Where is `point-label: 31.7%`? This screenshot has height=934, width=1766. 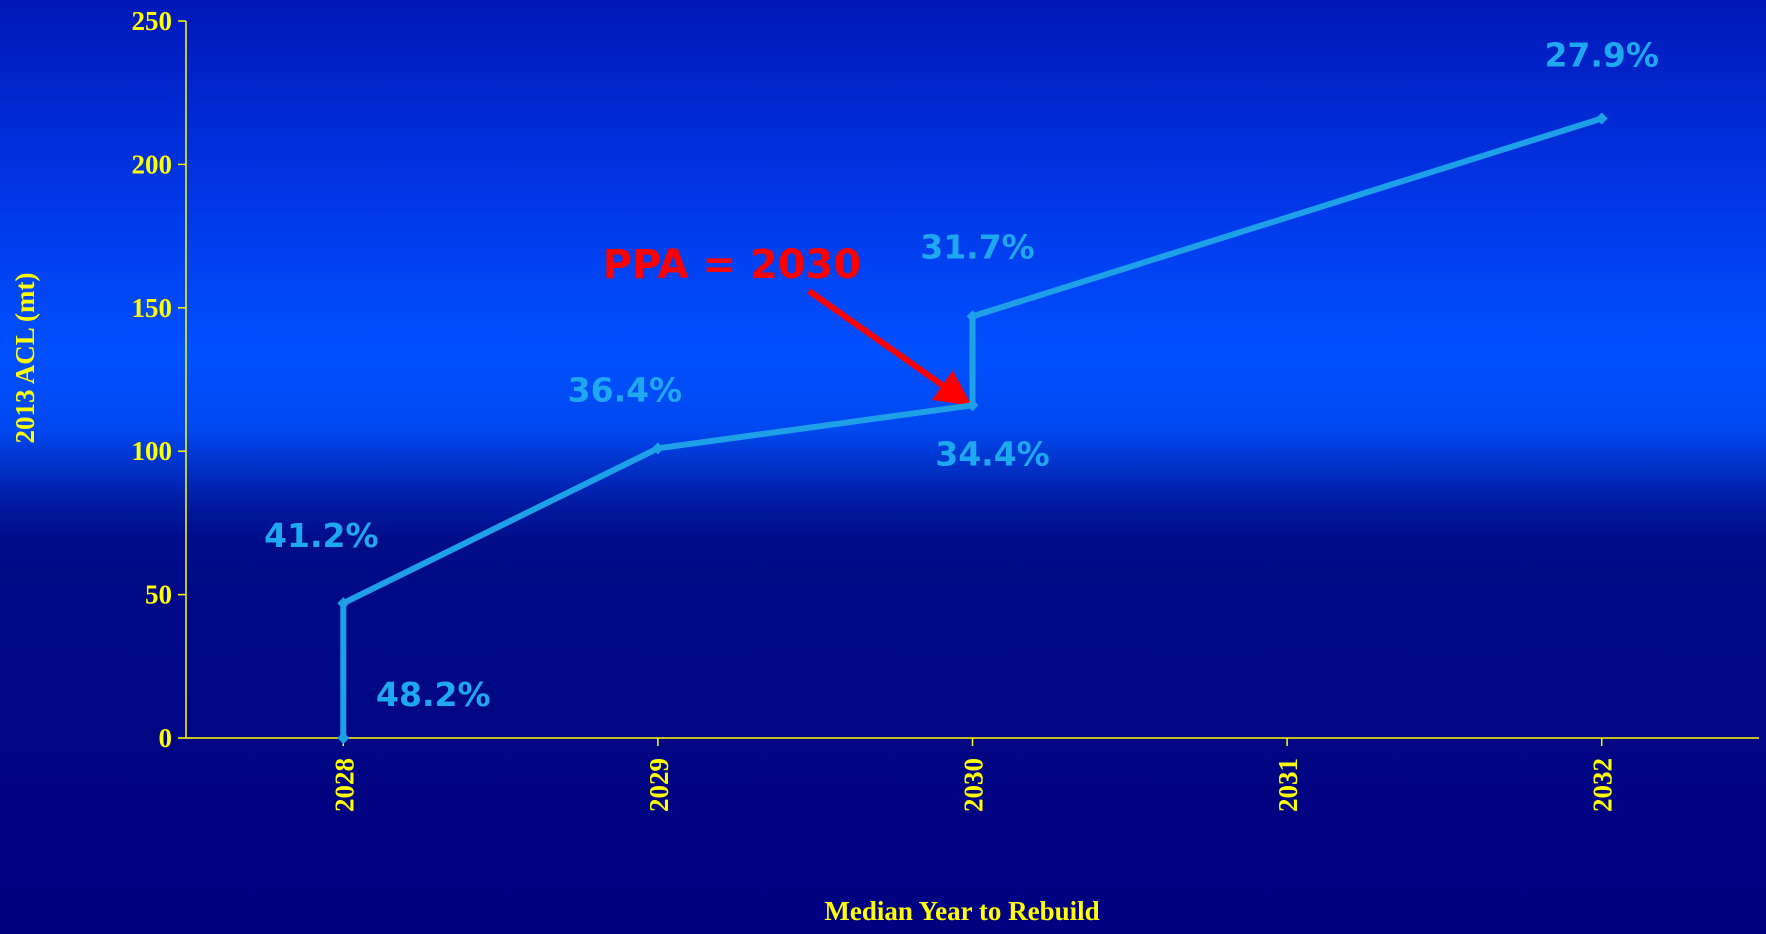 point-label: 31.7% is located at coordinates (977, 246).